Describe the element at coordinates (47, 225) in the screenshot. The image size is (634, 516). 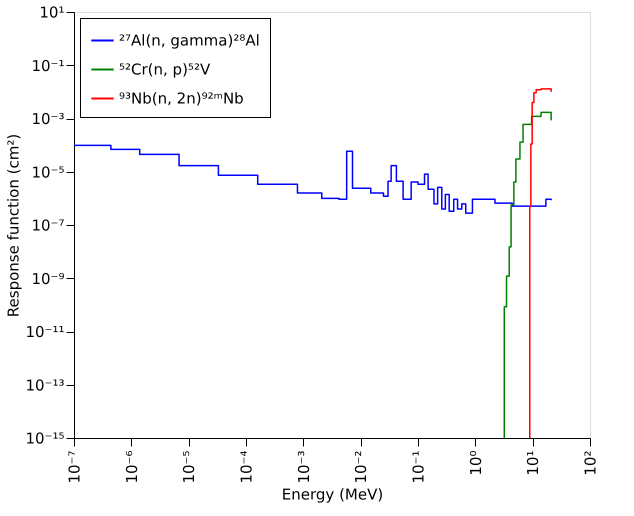
I see `y-tick-label: 10⁻⁷` at that location.